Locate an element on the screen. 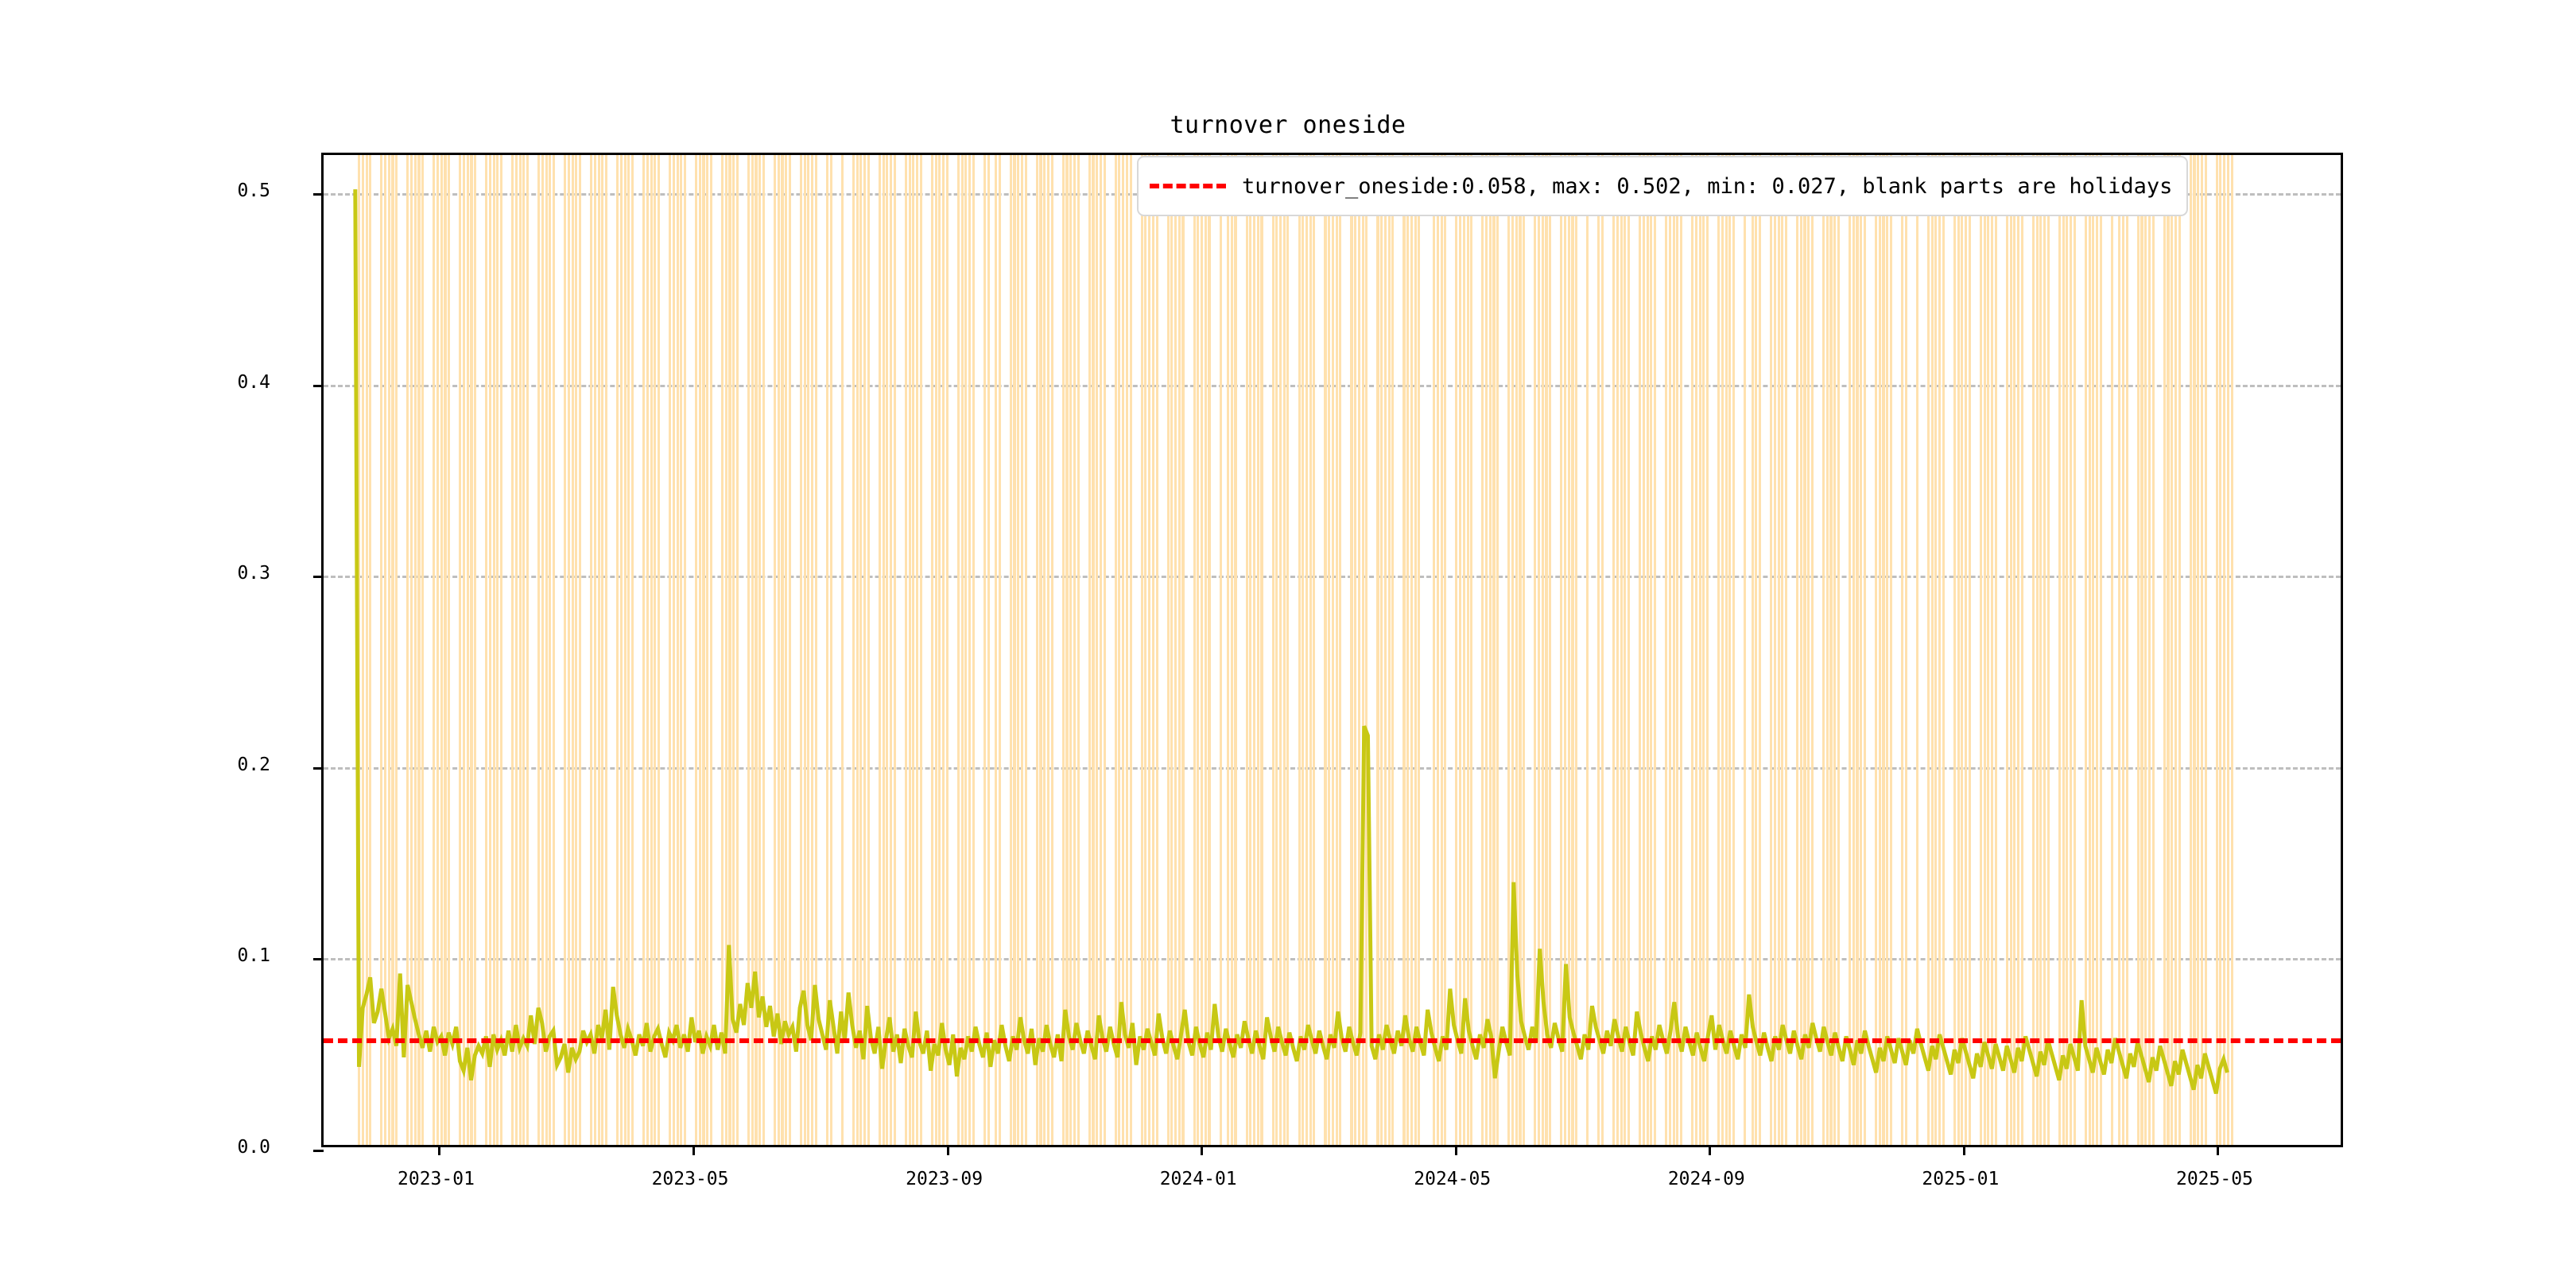 The width and height of the screenshot is (2576, 1288). x-tick-label: 2023-09 is located at coordinates (945, 1179).